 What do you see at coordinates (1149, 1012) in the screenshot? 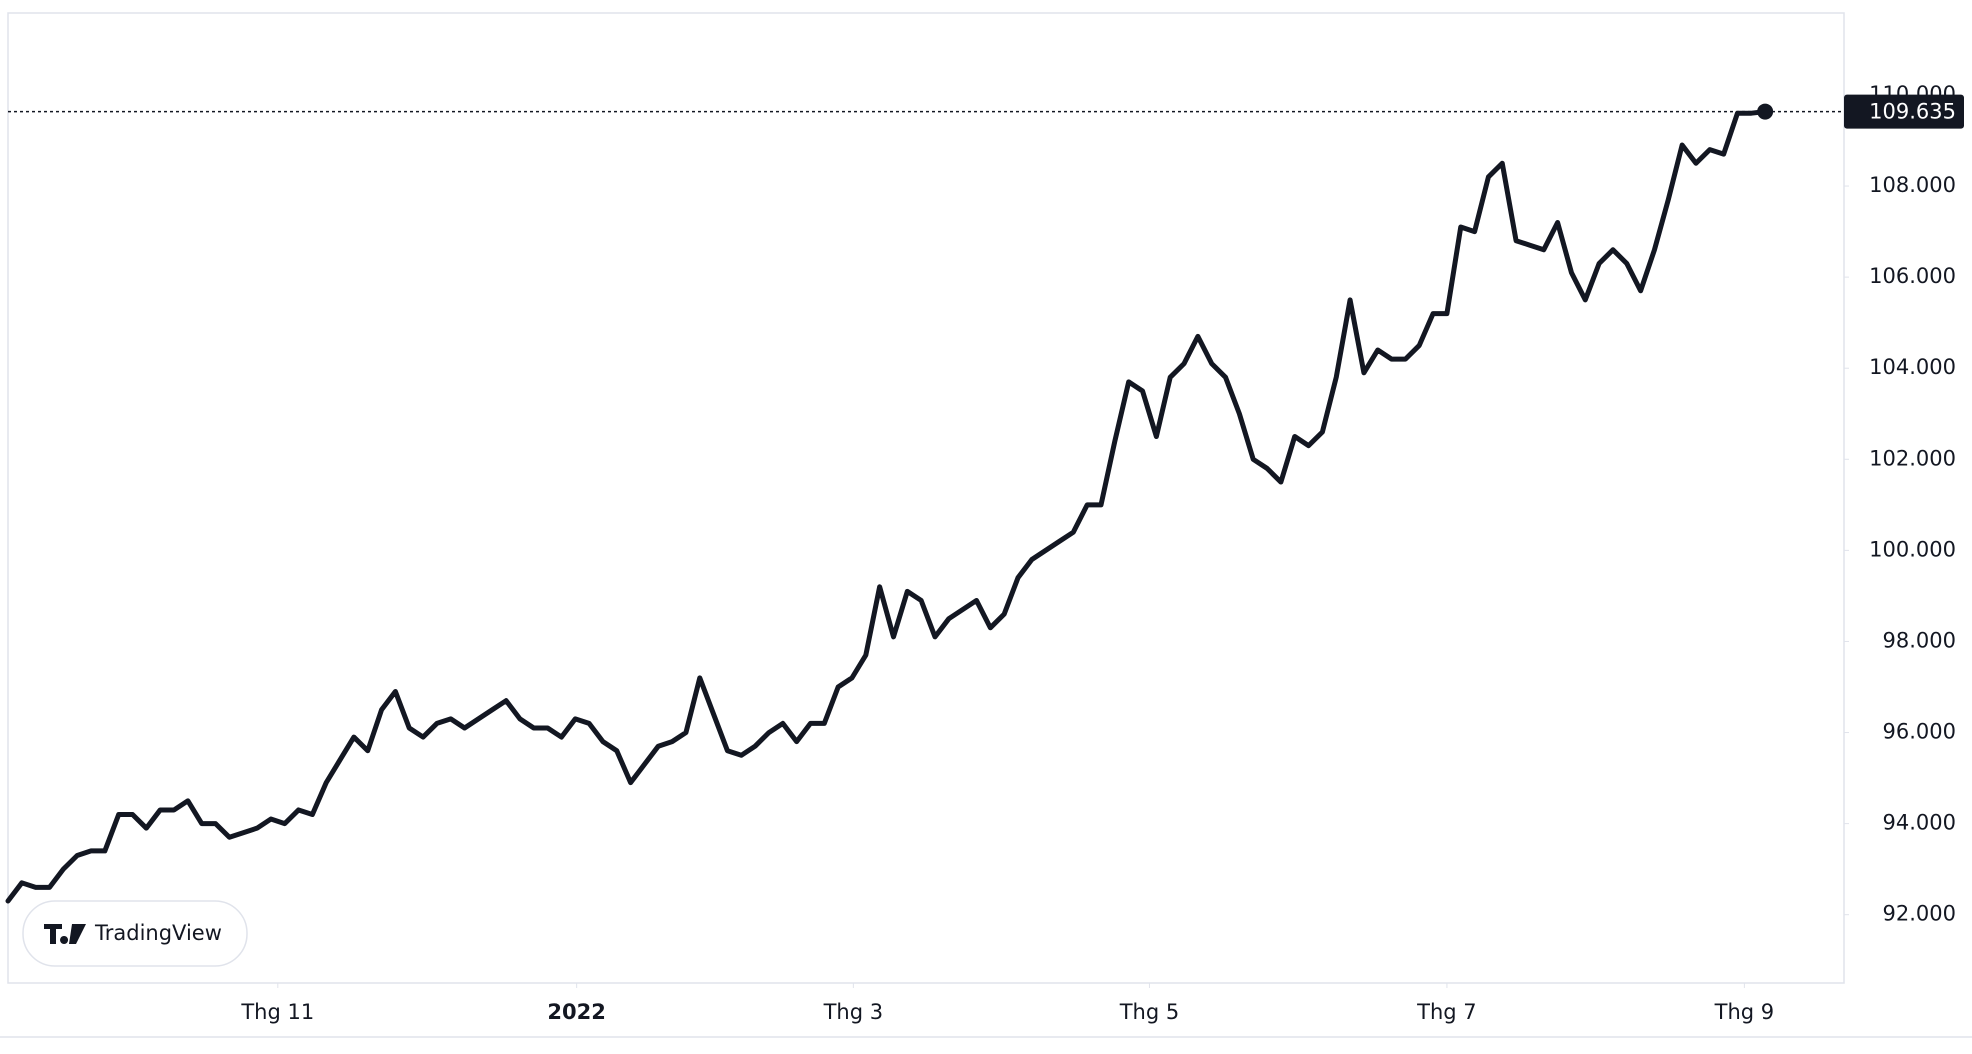
I see `x-tick-label: Thg 5` at bounding box center [1149, 1012].